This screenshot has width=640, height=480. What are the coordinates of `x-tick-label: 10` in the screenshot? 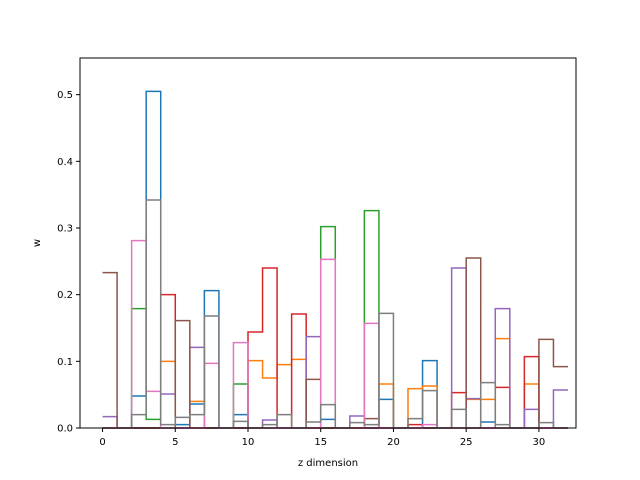 It's located at (248, 442).